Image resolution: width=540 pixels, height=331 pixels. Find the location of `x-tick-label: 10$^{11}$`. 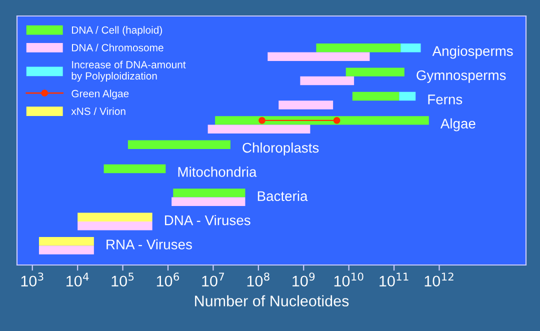

x-tick-label: 10$^{11}$ is located at coordinates (394, 279).